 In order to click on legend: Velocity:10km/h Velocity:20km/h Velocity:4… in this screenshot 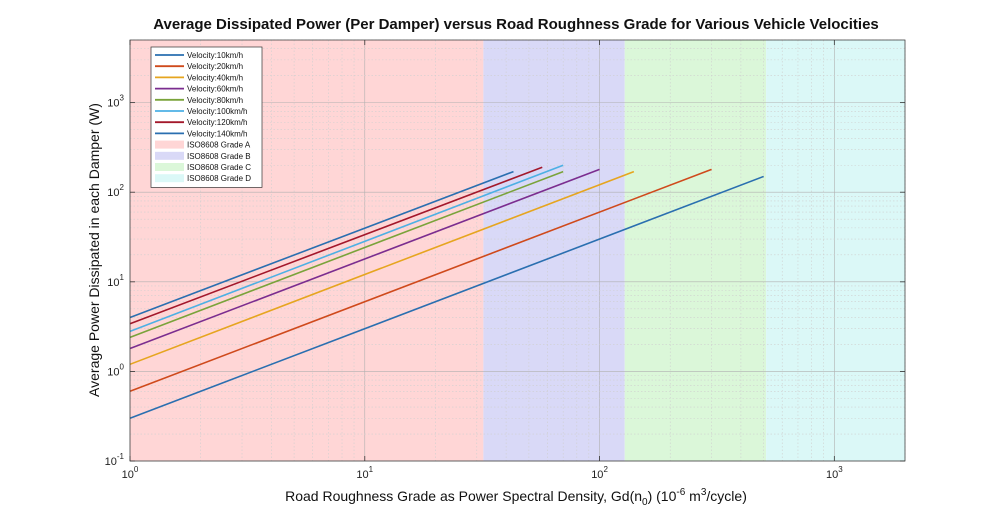, I will do `click(206, 117)`.